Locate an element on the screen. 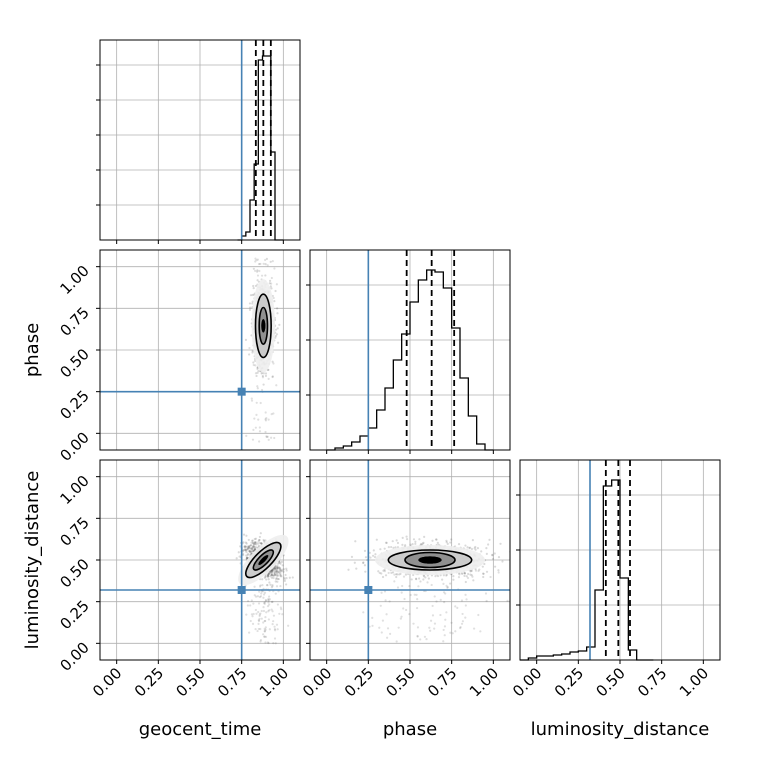 This screenshot has width=760, height=760. histogram-step is located at coordinates (260, 148).